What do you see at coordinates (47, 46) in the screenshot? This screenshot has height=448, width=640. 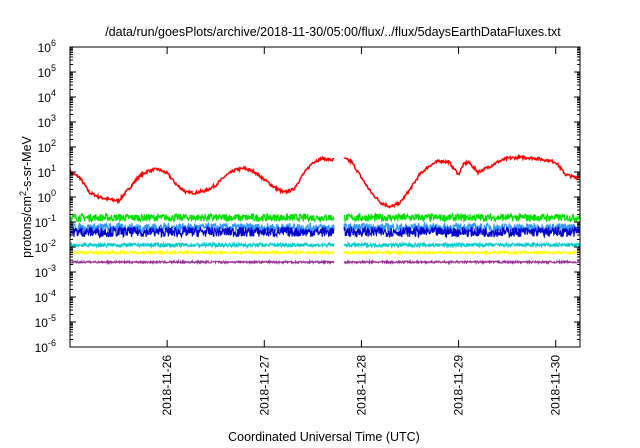 I see `y-tick-label: 10⁶` at bounding box center [47, 46].